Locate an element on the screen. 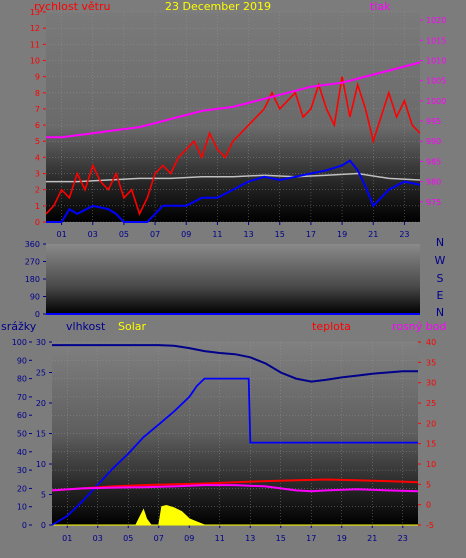 The width and height of the screenshot is (466, 558). wind-tick-label: 11 is located at coordinates (35, 44).